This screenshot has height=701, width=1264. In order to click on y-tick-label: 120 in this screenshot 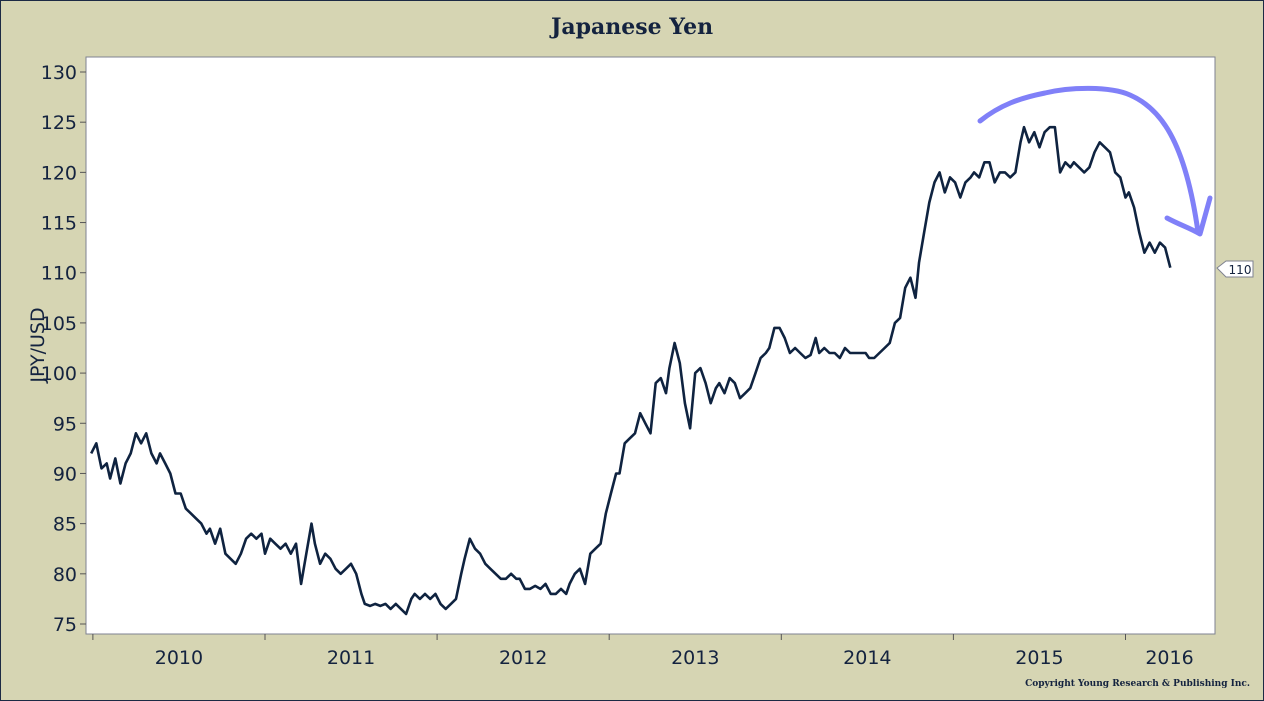, I will do `click(59, 173)`.